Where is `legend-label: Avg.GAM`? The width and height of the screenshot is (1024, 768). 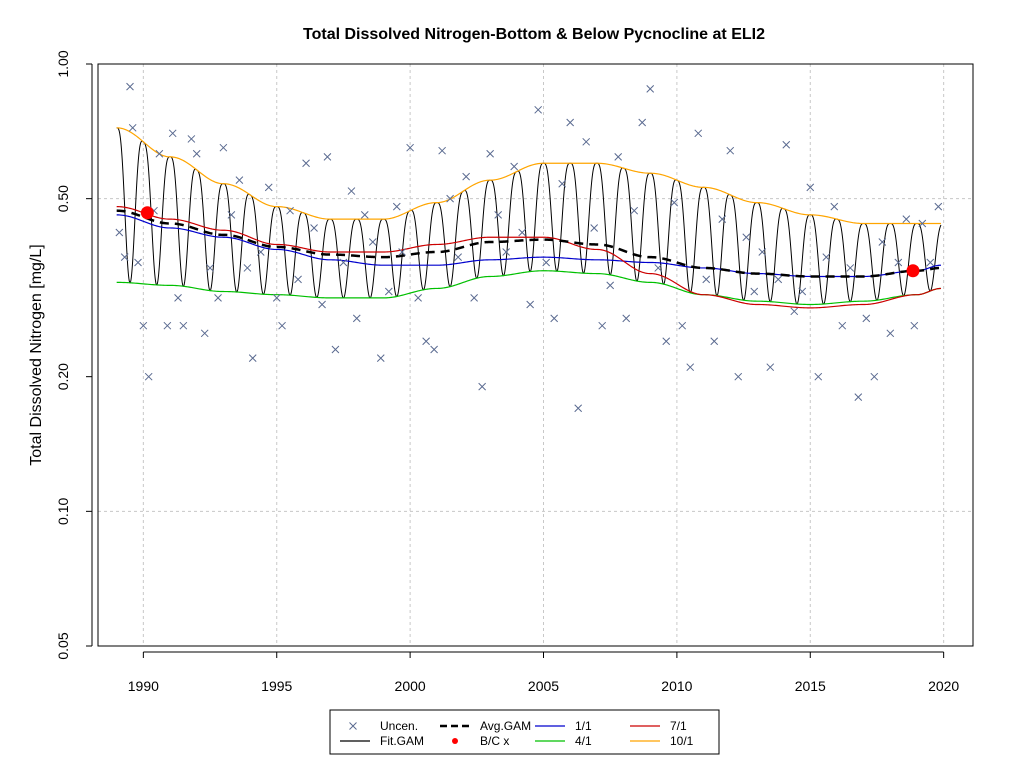
legend-label: Avg.GAM is located at coordinates (505, 726).